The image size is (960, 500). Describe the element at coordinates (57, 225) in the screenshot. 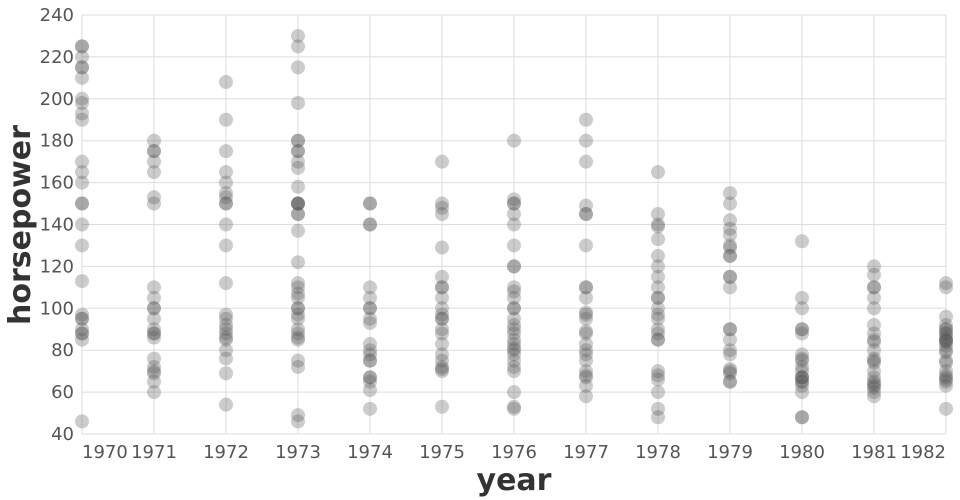

I see `y-tick-label: 140` at that location.